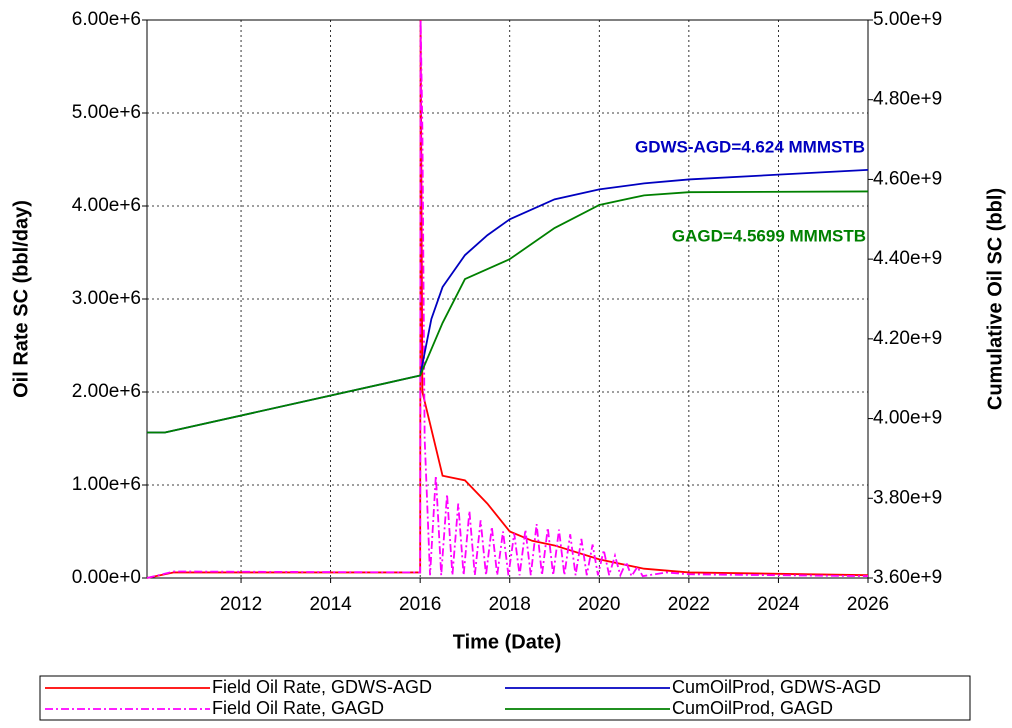 The width and height of the screenshot is (1012, 728). What do you see at coordinates (995, 299) in the screenshot?
I see `y2-axis-label: Cumulative Oil SC (bbl)` at bounding box center [995, 299].